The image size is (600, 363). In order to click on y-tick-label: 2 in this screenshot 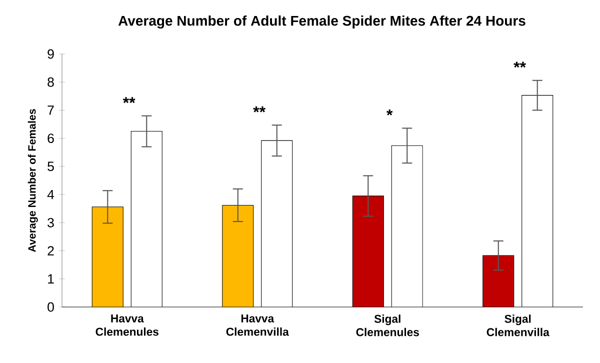, I will do `click(51, 251)`.